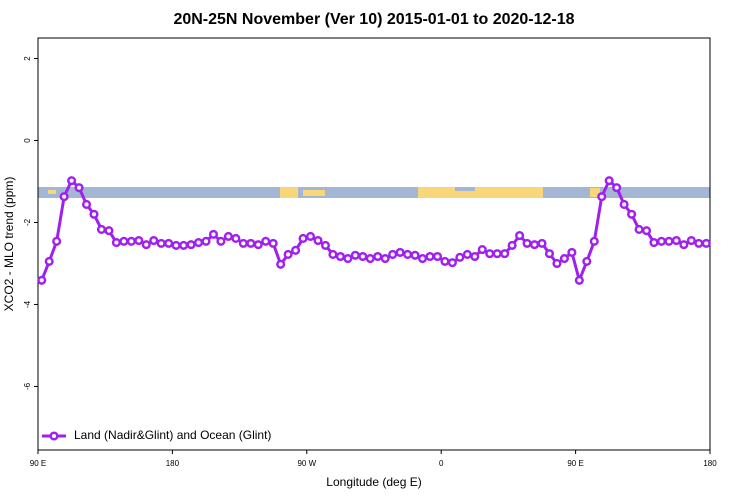  What do you see at coordinates (9, 244) in the screenshot?
I see `y-axis-label: XCO2 - MLO trend (ppm)` at bounding box center [9, 244].